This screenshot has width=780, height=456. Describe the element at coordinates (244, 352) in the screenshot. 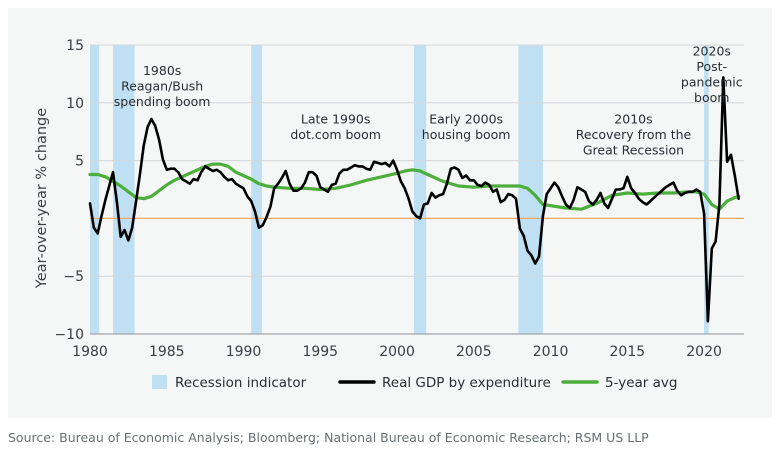

I see `x-tick-label: 1990` at that location.